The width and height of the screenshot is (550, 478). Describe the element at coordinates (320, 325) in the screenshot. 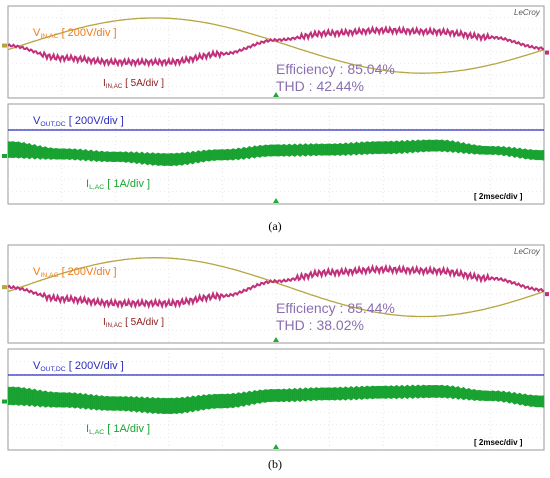

I see `thd-readout: THD : 38.02%` at that location.